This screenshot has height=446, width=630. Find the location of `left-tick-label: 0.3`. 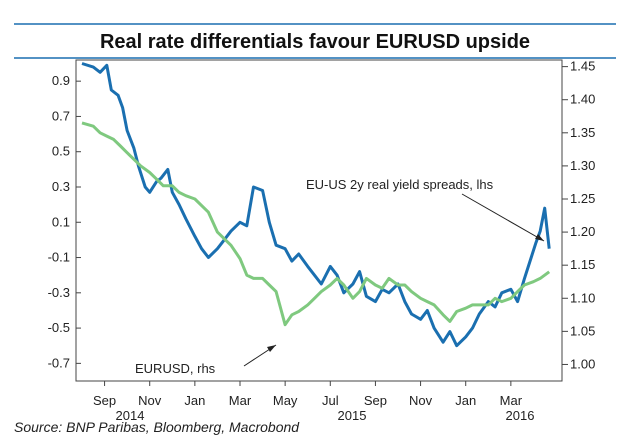

left-tick-label: 0.3 is located at coordinates (61, 186).